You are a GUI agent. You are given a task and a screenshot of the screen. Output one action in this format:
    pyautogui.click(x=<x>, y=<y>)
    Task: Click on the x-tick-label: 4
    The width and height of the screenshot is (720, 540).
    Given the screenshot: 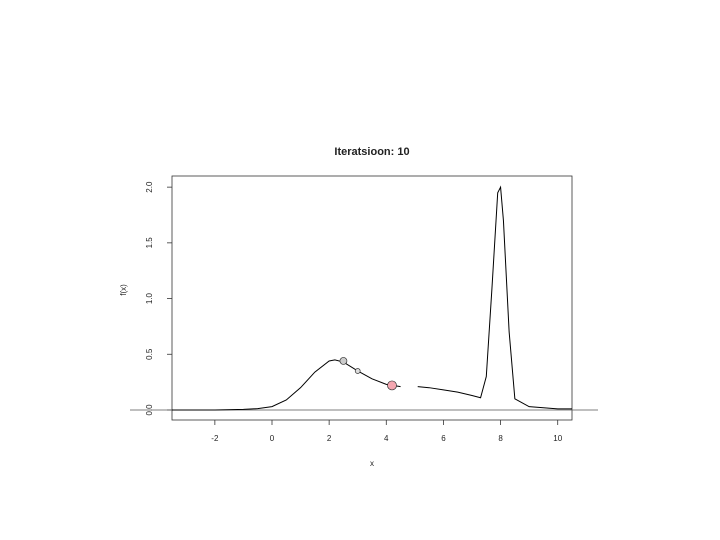 What is the action you would take?
    pyautogui.click(x=386, y=438)
    